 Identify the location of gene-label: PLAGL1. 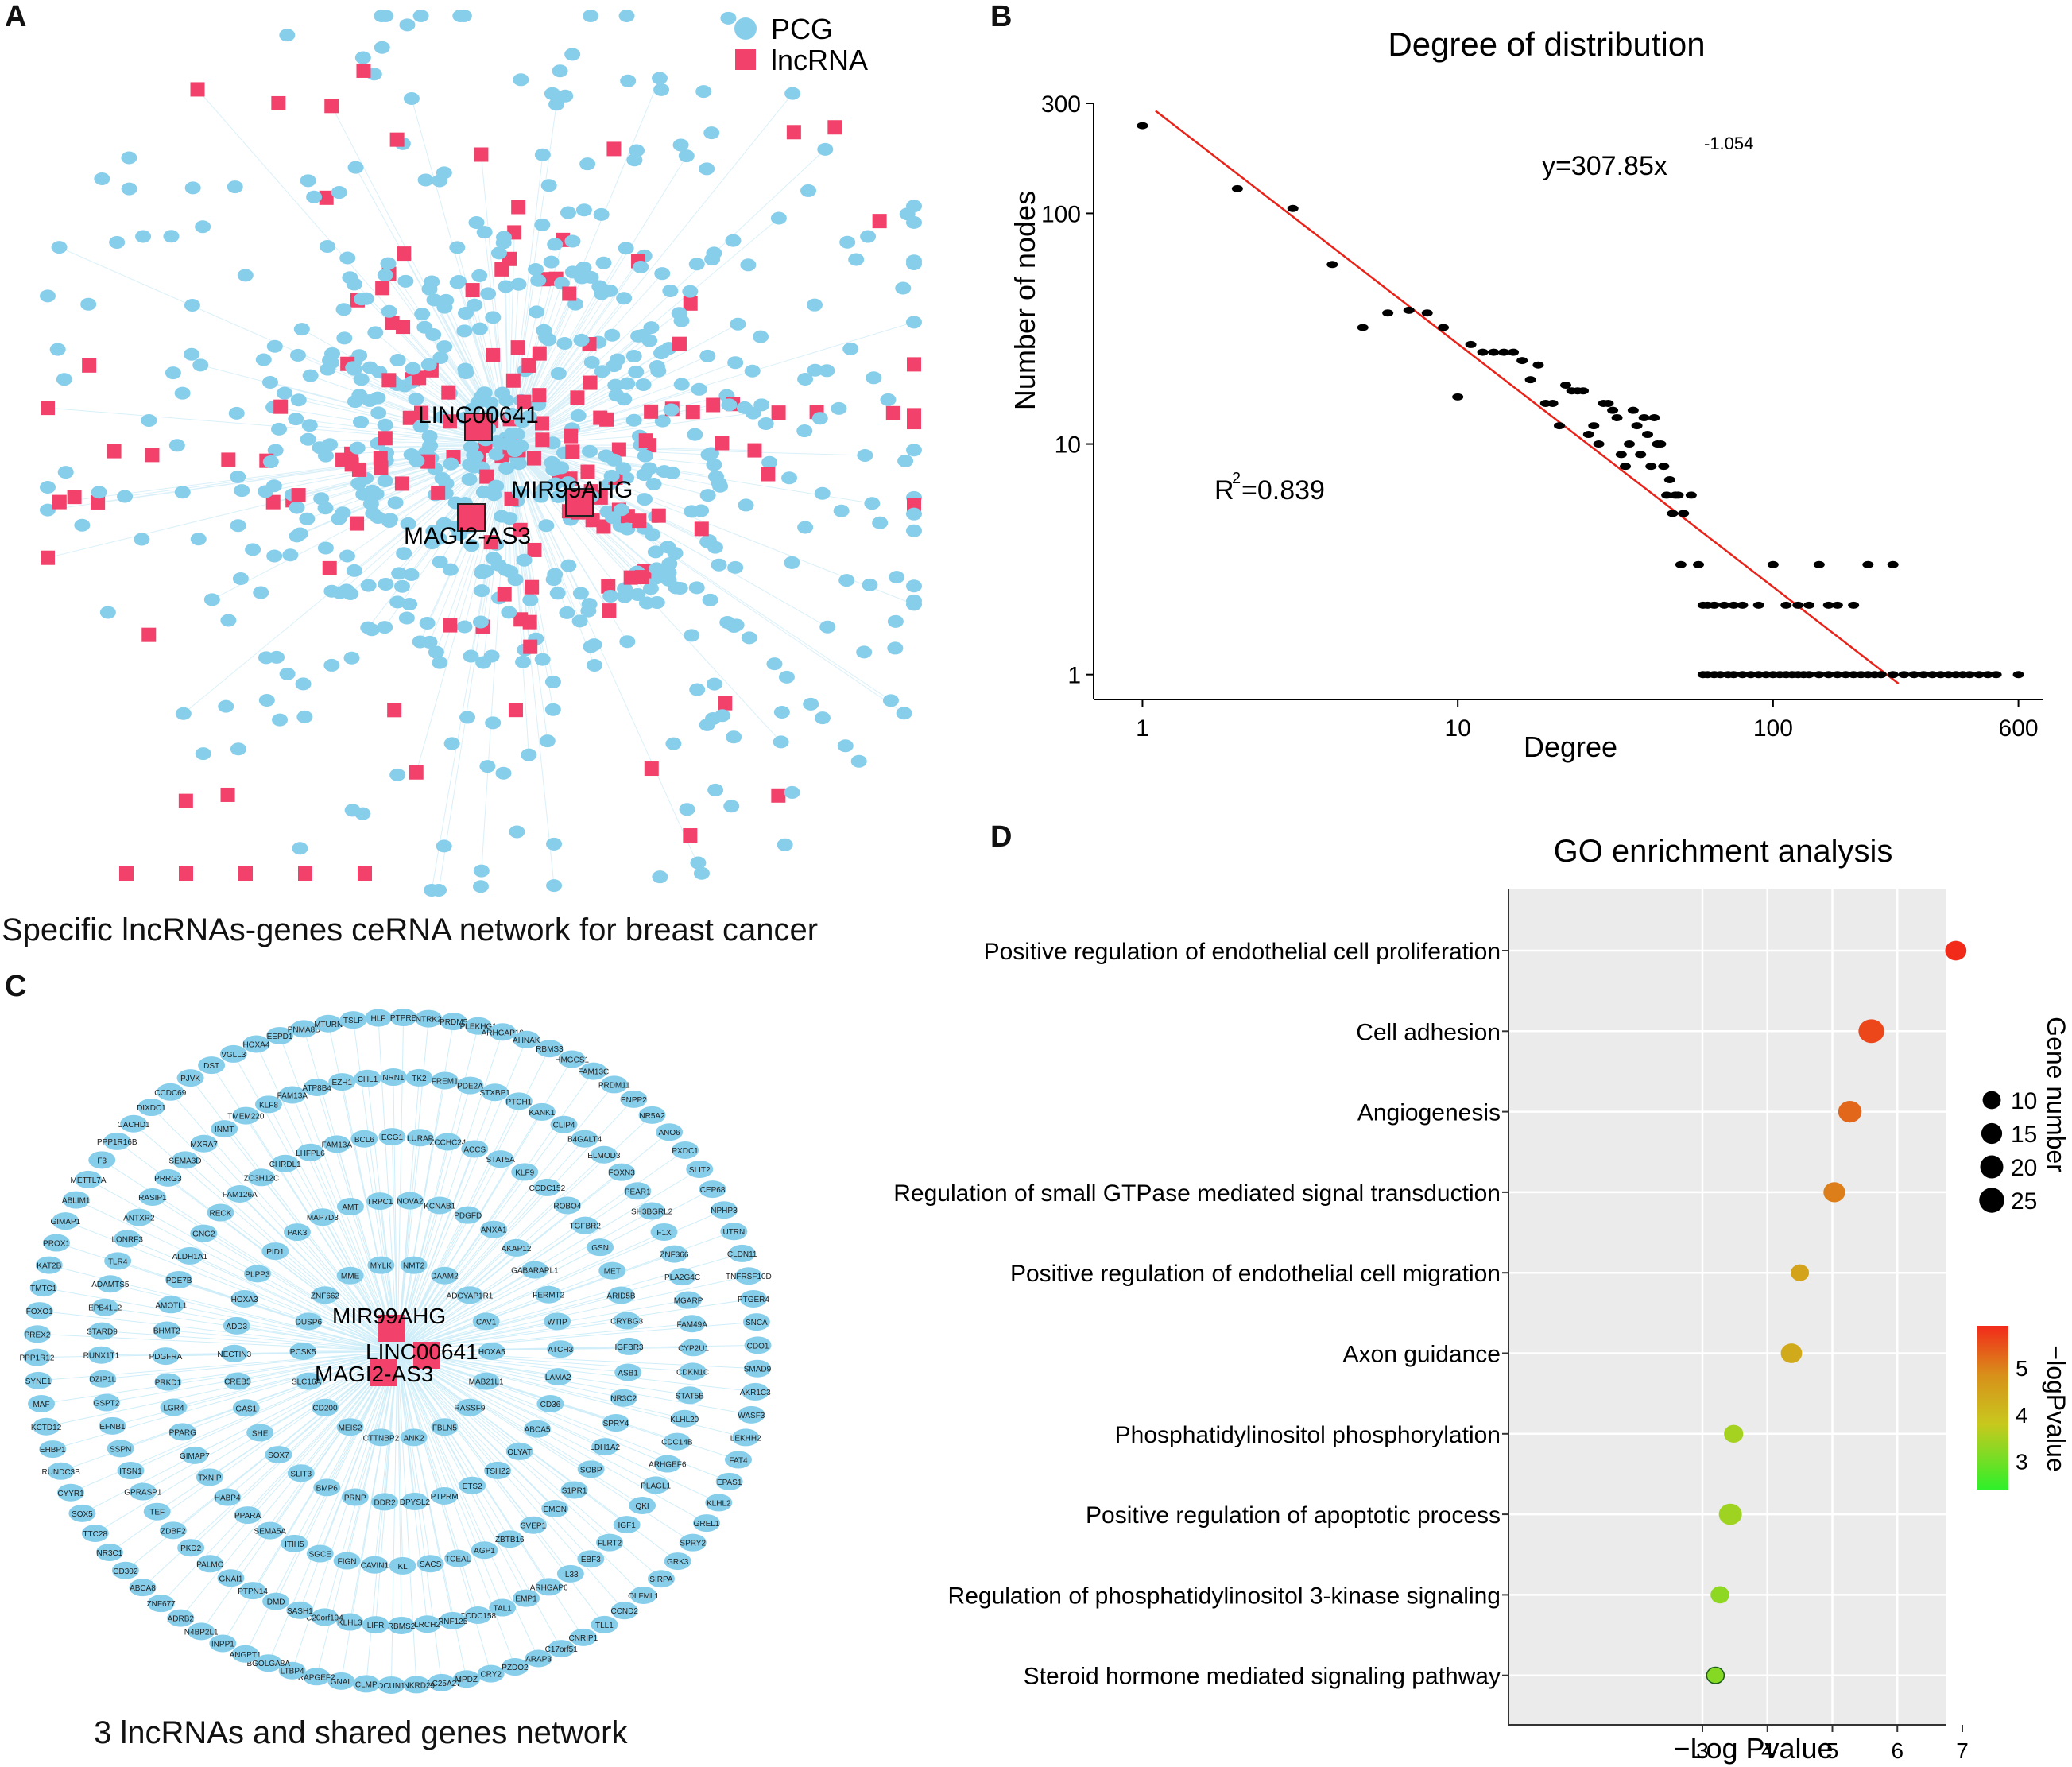
(656, 1486).